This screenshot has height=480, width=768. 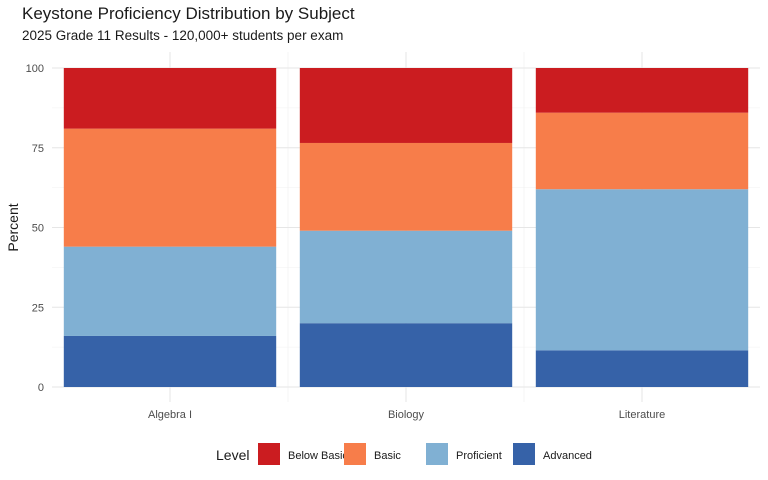 I want to click on legend-key-below-basic, so click(x=269, y=454).